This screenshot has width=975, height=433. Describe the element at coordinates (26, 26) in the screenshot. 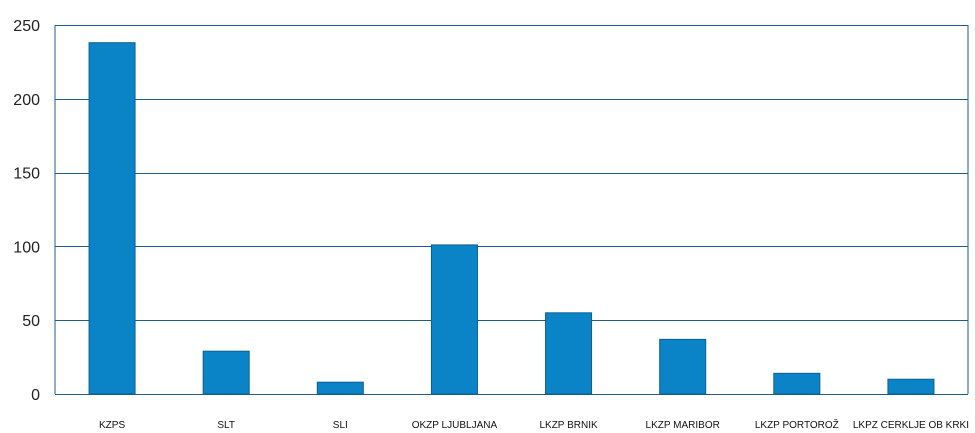

I see `y-tick-label: 250` at that location.